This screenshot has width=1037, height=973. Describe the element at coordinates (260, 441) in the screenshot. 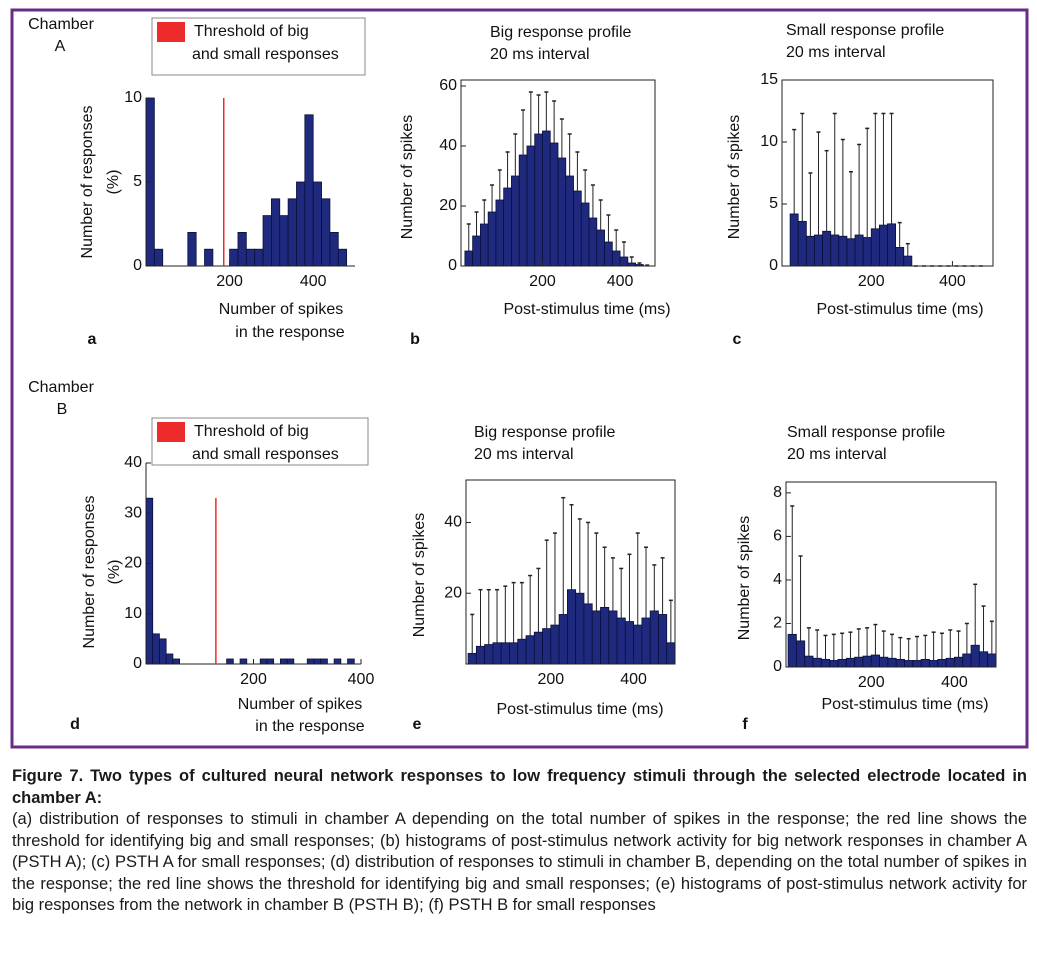

I see `legend-box` at that location.